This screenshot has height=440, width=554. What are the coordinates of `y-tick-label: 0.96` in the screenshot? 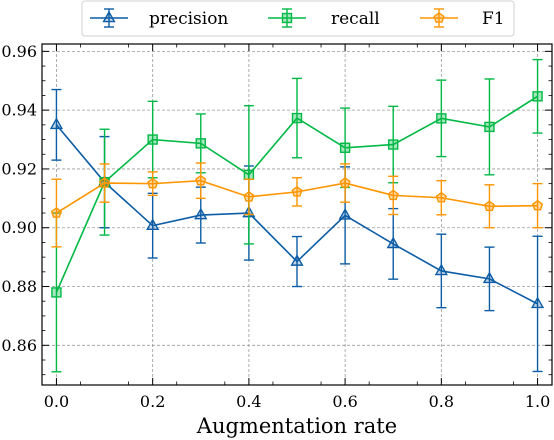 It's located at (19, 51).